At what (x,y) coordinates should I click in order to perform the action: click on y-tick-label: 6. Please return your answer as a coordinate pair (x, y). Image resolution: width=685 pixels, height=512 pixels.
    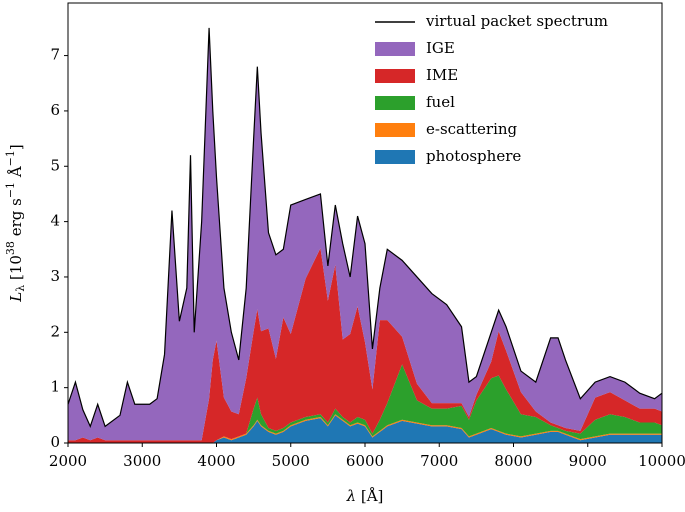
    Looking at the image, I should click on (55, 110).